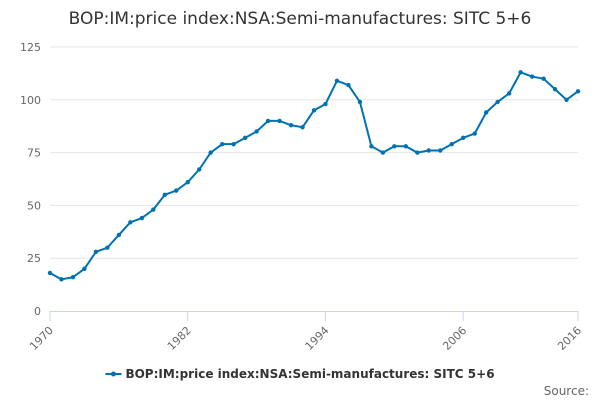 The width and height of the screenshot is (600, 400). Describe the element at coordinates (317, 338) in the screenshot. I see `x-tick-label: 1994` at that location.